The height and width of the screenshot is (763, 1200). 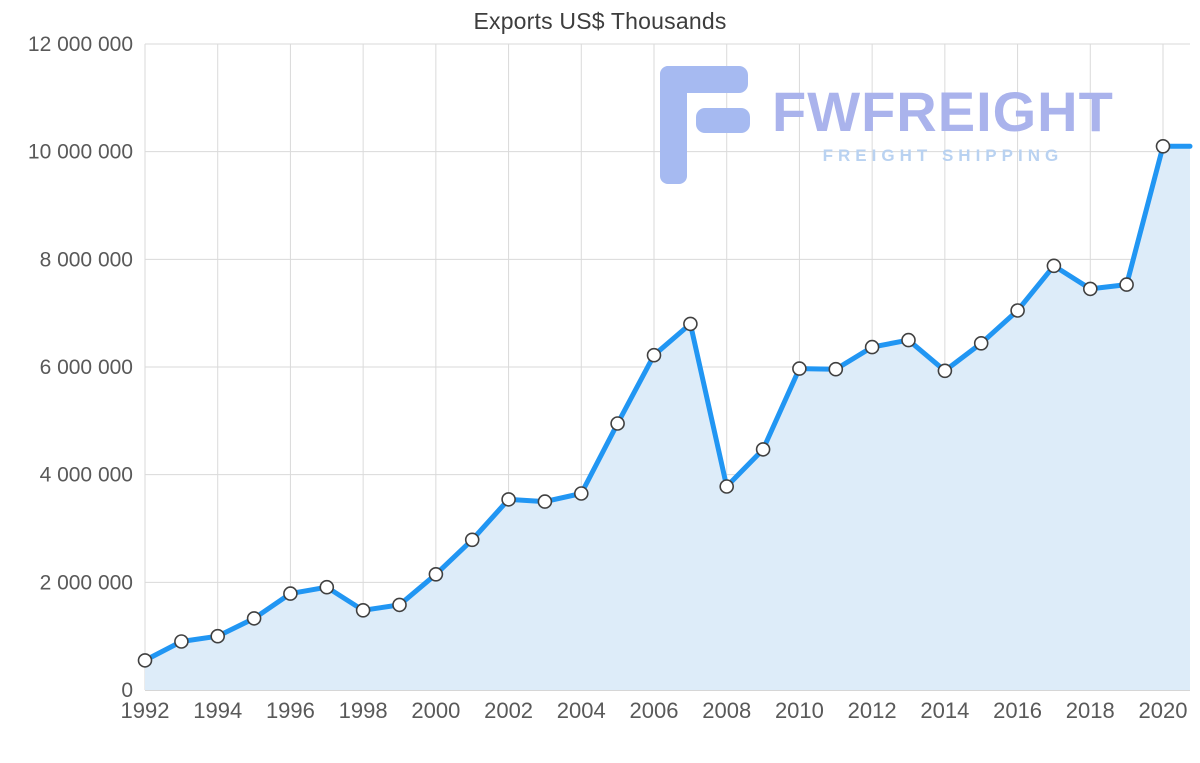 I want to click on y-axis-tick-label: 4 000 000, so click(x=86, y=475).